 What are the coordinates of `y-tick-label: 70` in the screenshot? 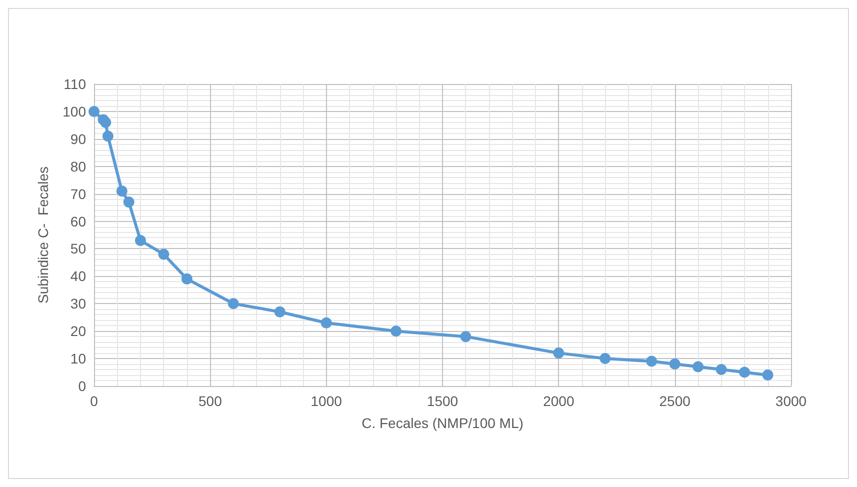 It's located at (78, 194).